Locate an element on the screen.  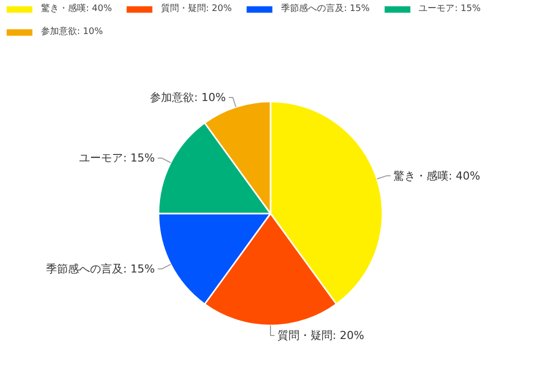
legend-label: 質問・疑問: 20% is located at coordinates (196, 8).